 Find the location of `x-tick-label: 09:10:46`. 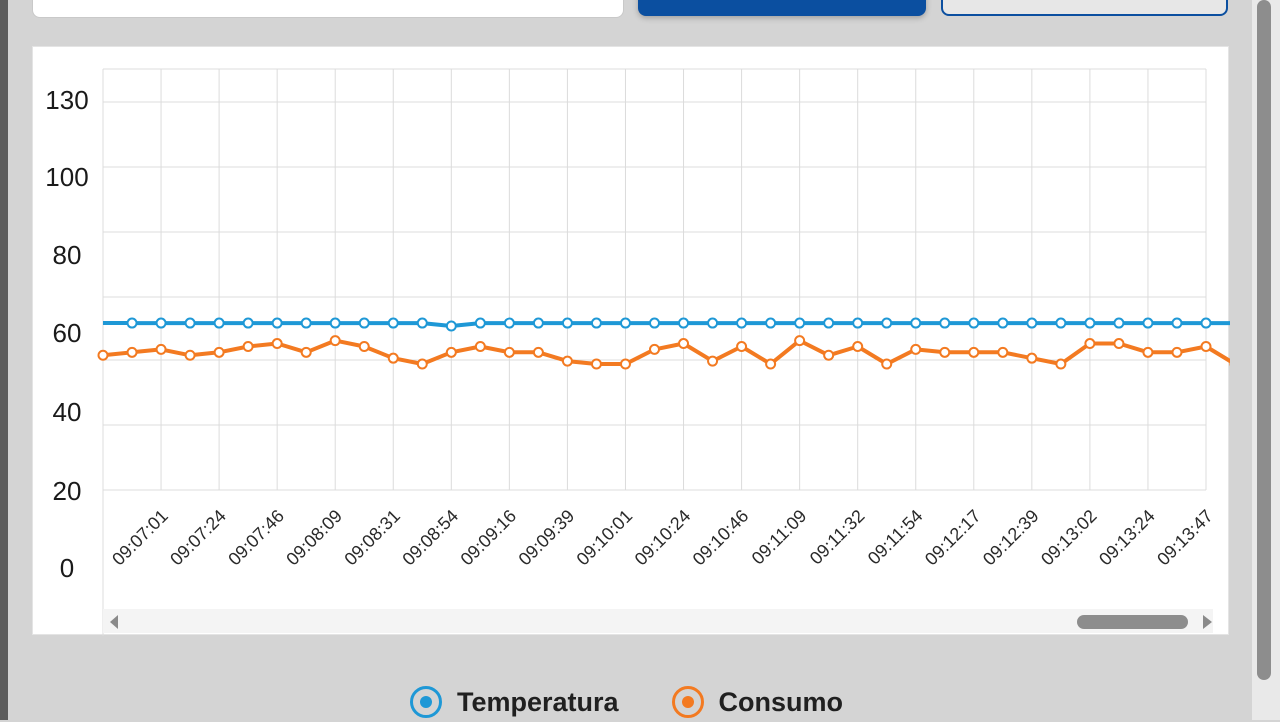

x-tick-label: 09:10:46 is located at coordinates (721, 538).